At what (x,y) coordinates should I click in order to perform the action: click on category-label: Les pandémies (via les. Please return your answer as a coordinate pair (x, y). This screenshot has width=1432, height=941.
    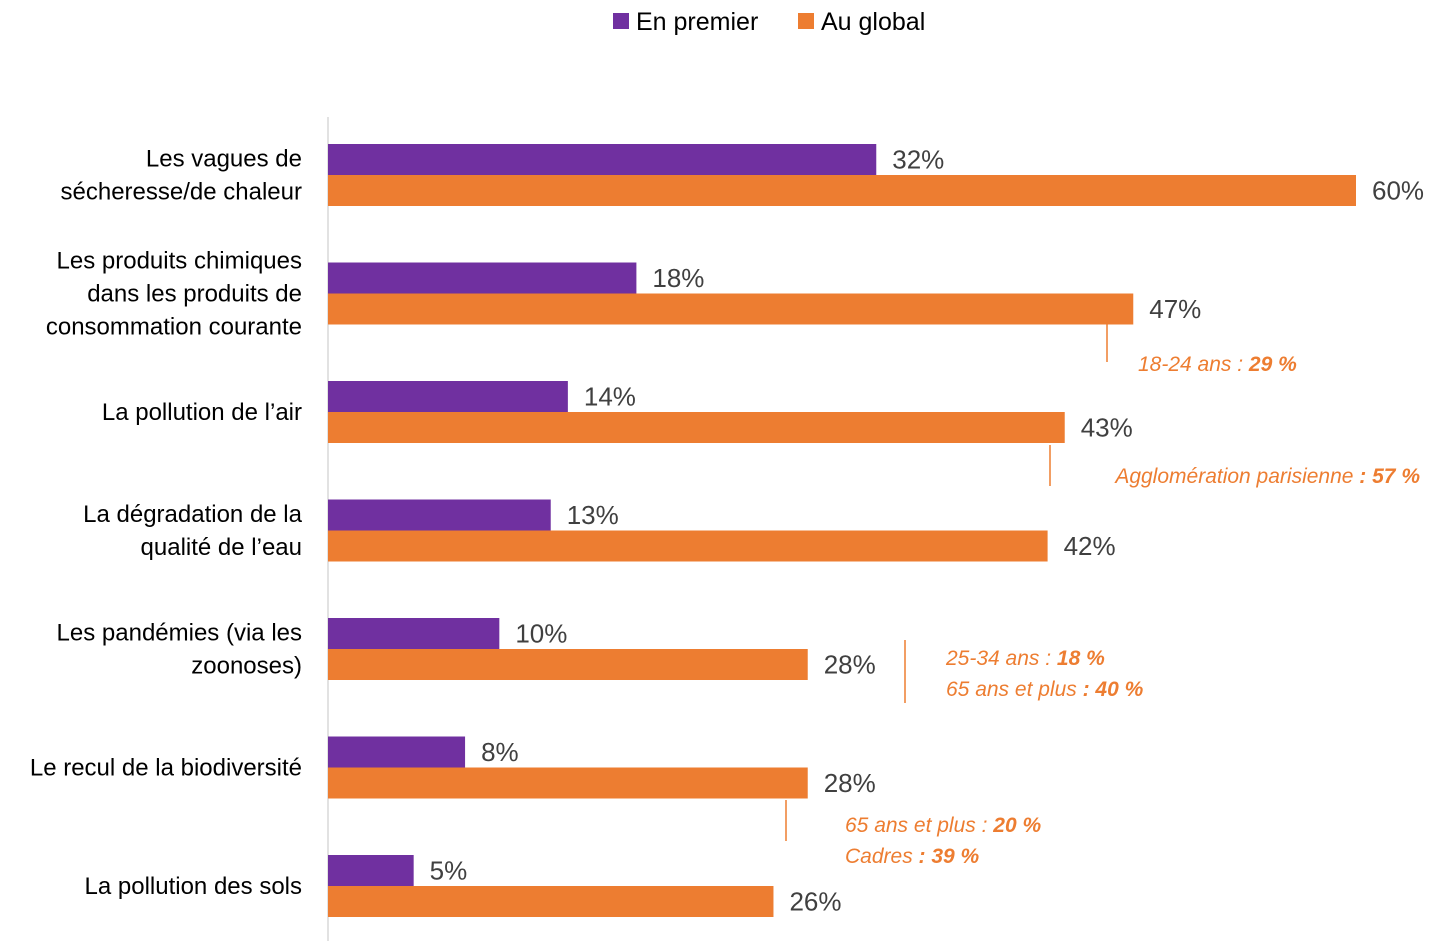
    Looking at the image, I should click on (179, 633).